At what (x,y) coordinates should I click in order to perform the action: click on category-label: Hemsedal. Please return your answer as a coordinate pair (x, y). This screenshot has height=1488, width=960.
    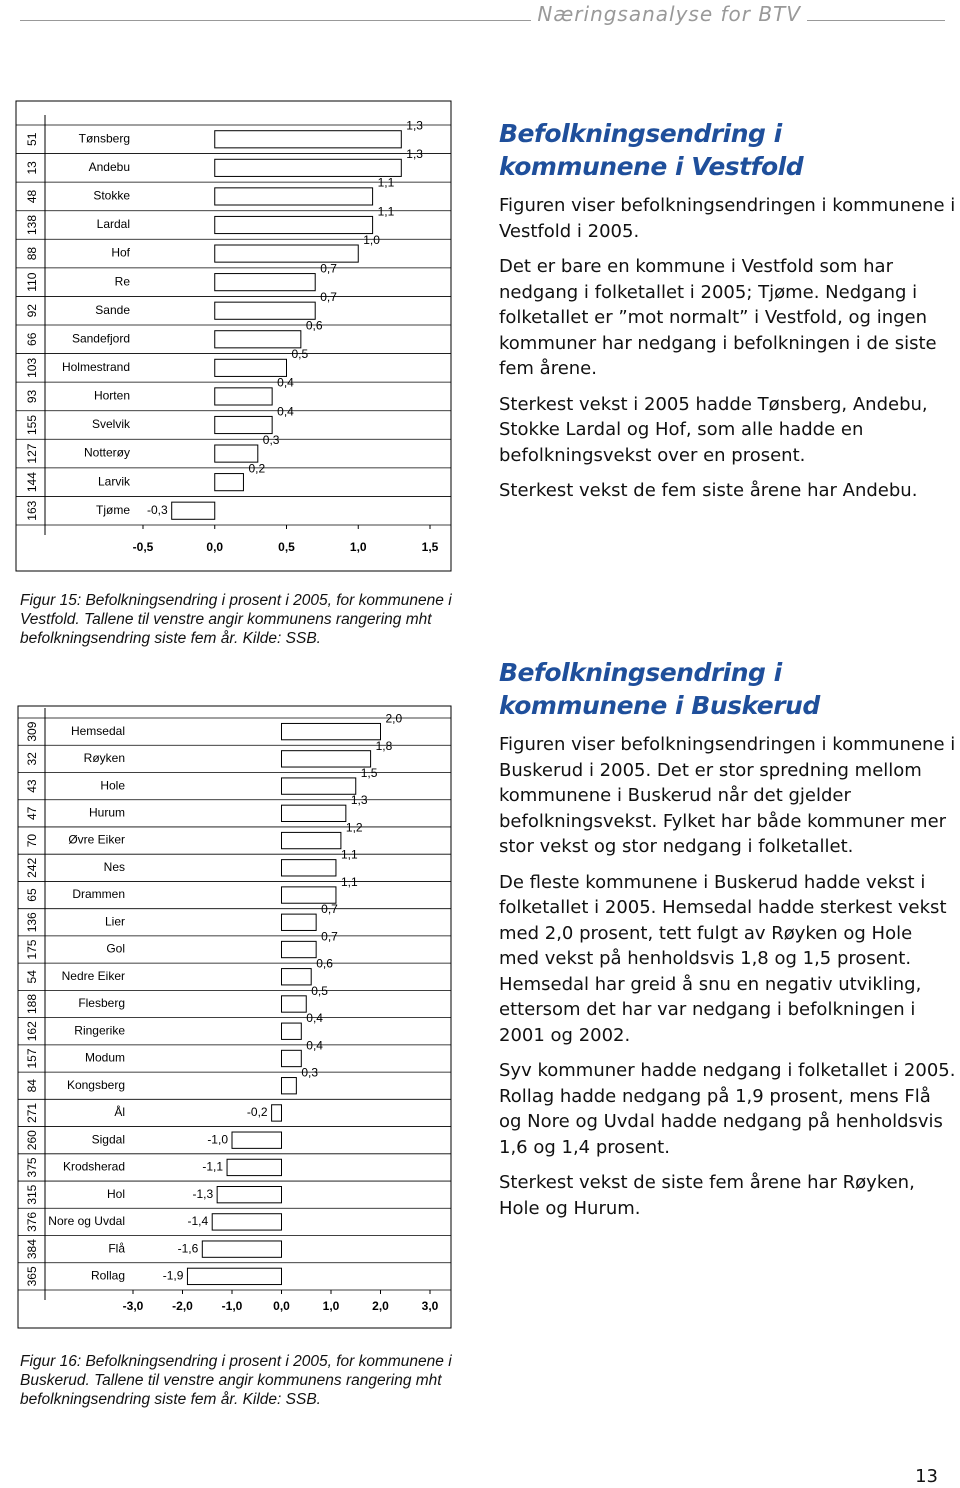
    Looking at the image, I should click on (98, 731).